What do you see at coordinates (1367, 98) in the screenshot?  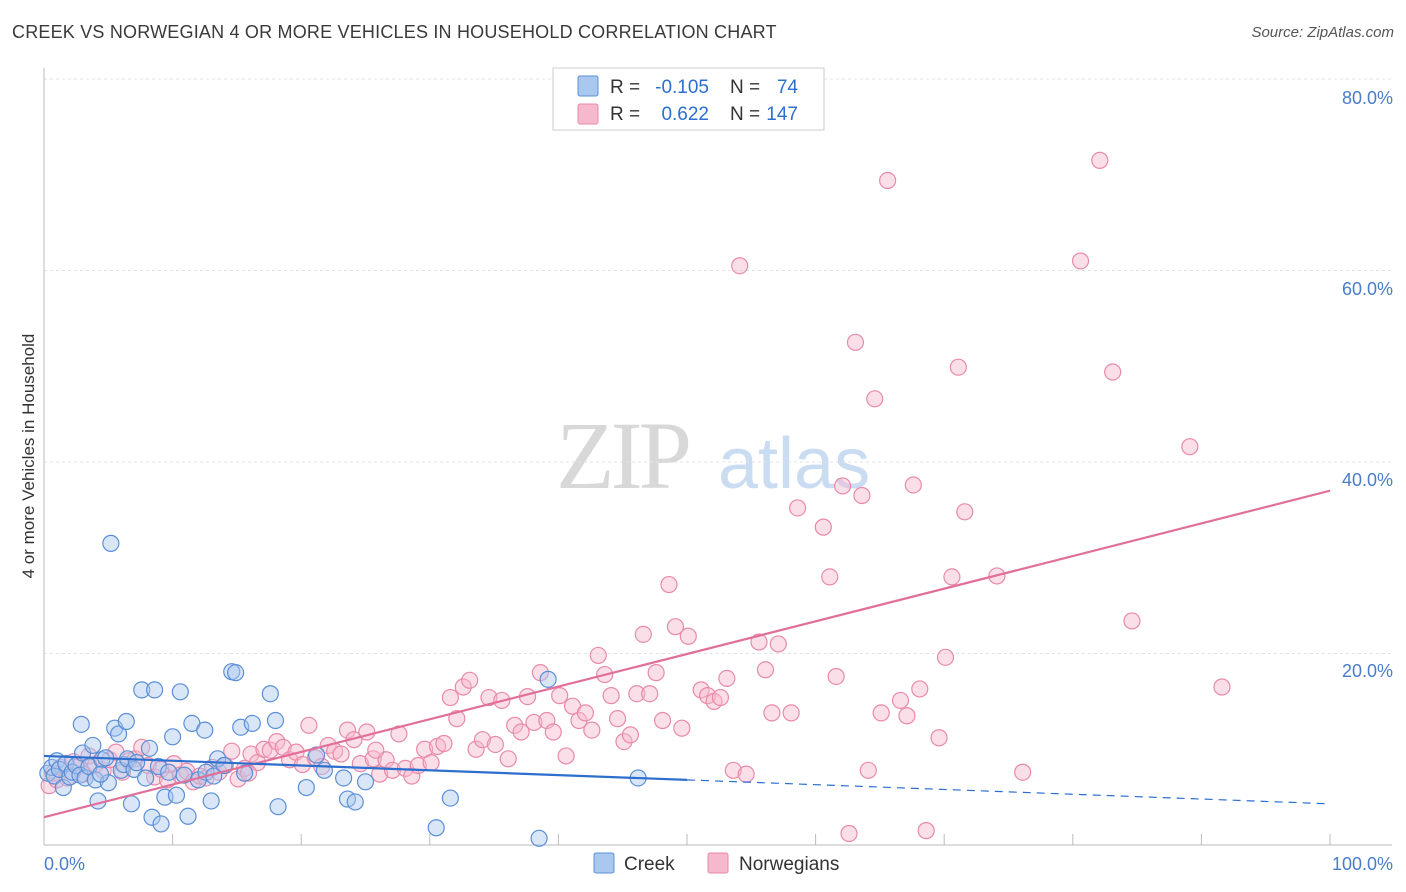 I see `y-tick-label-80: 80.0%` at bounding box center [1367, 98].